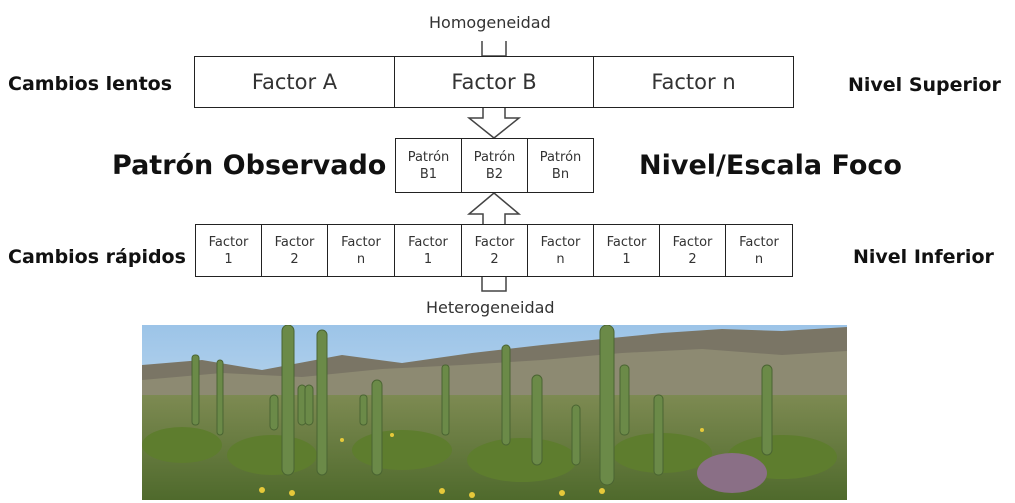 The image size is (1015, 503). I want to click on pattern-id: Bn, so click(560, 174).